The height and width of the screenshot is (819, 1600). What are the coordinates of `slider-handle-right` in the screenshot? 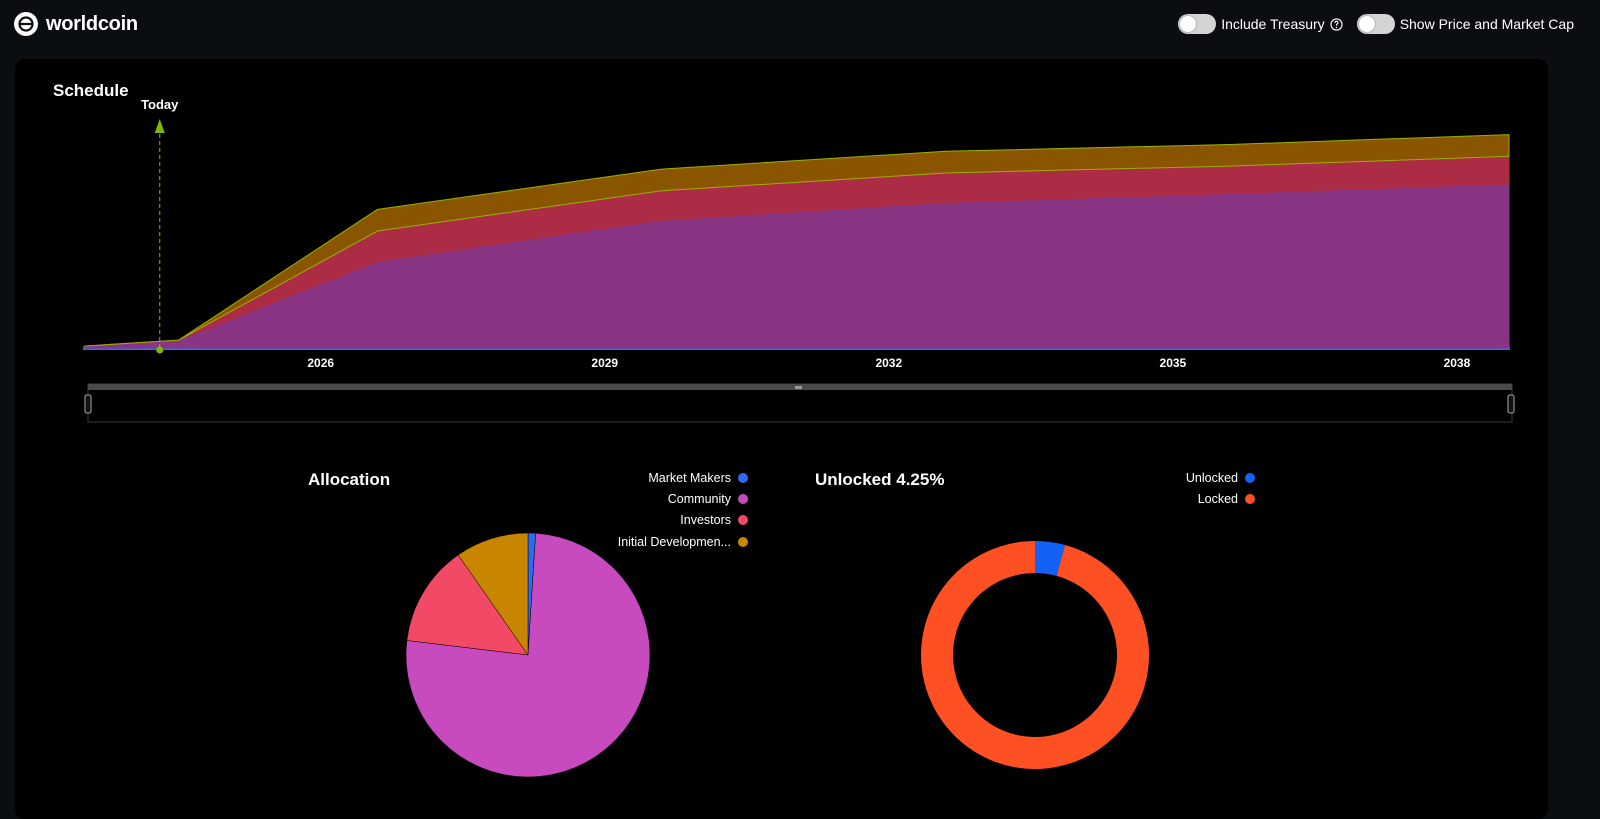 It's located at (1511, 404).